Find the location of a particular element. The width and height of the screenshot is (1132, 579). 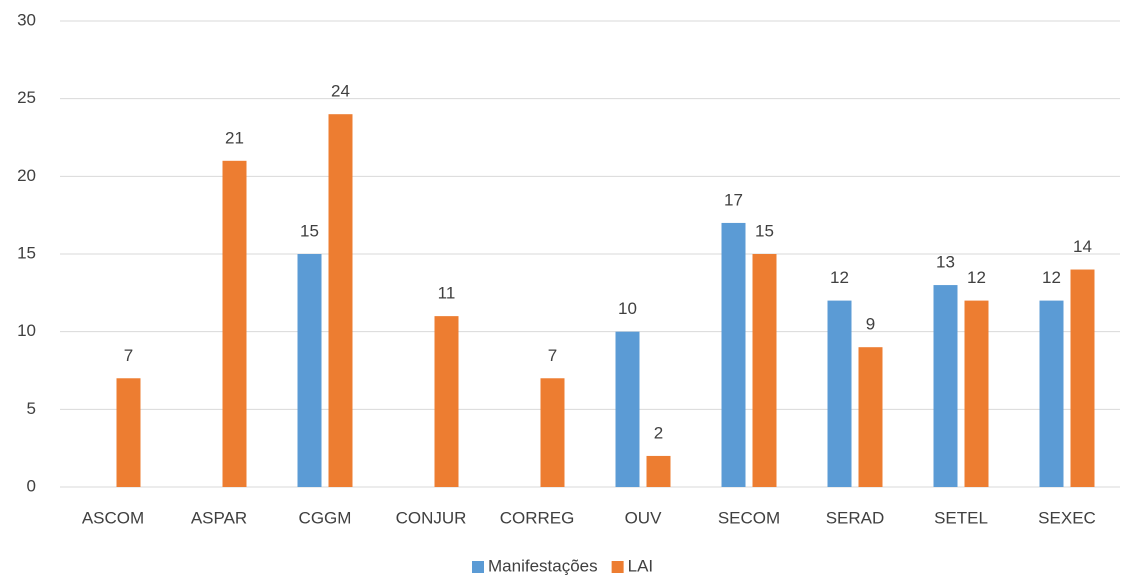

y-tick-label: 15 is located at coordinates (26, 252).